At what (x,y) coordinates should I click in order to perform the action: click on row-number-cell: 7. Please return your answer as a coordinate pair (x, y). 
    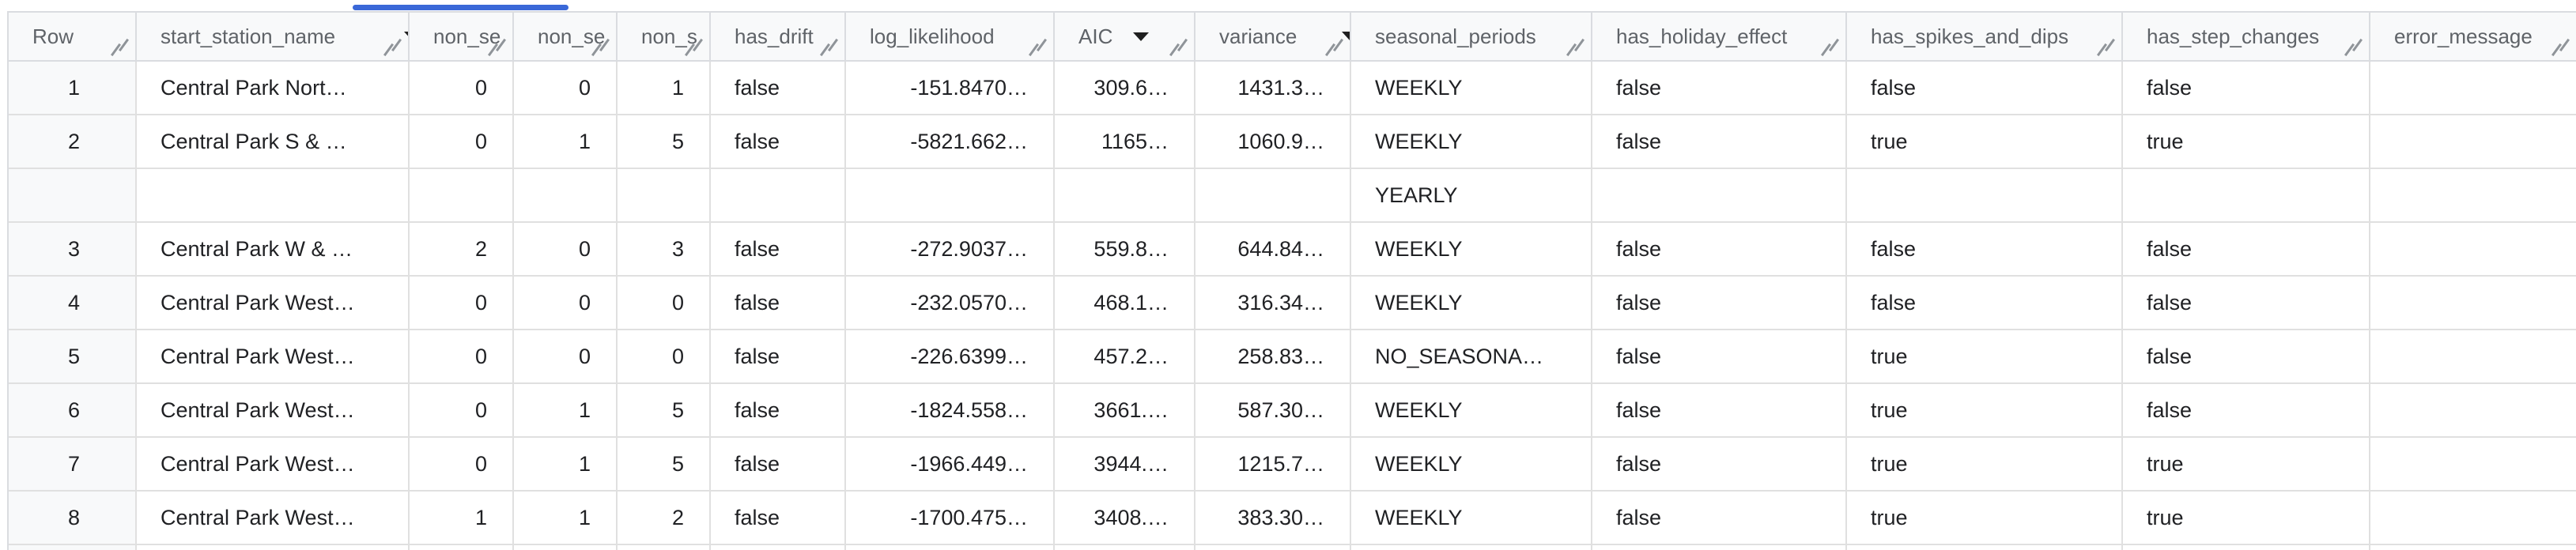
    Looking at the image, I should click on (73, 464).